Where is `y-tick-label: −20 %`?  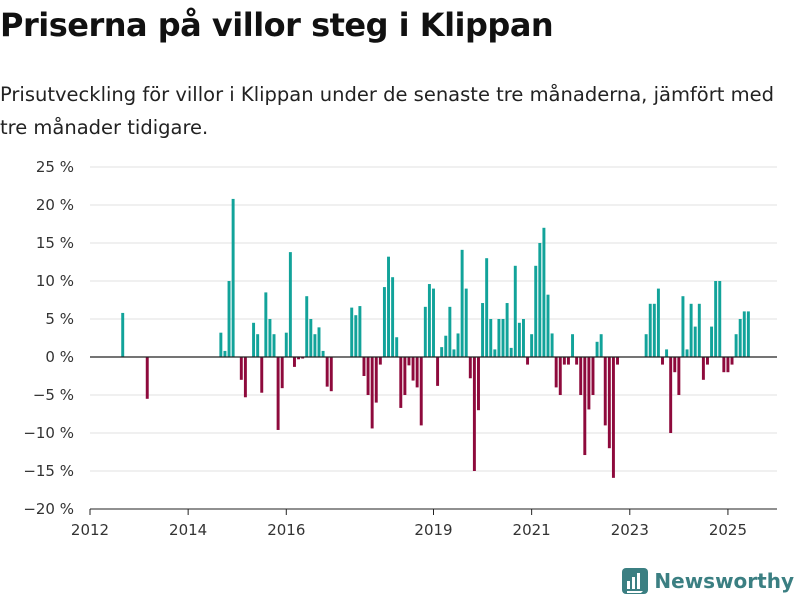
y-tick-label: −20 % is located at coordinates (48, 509).